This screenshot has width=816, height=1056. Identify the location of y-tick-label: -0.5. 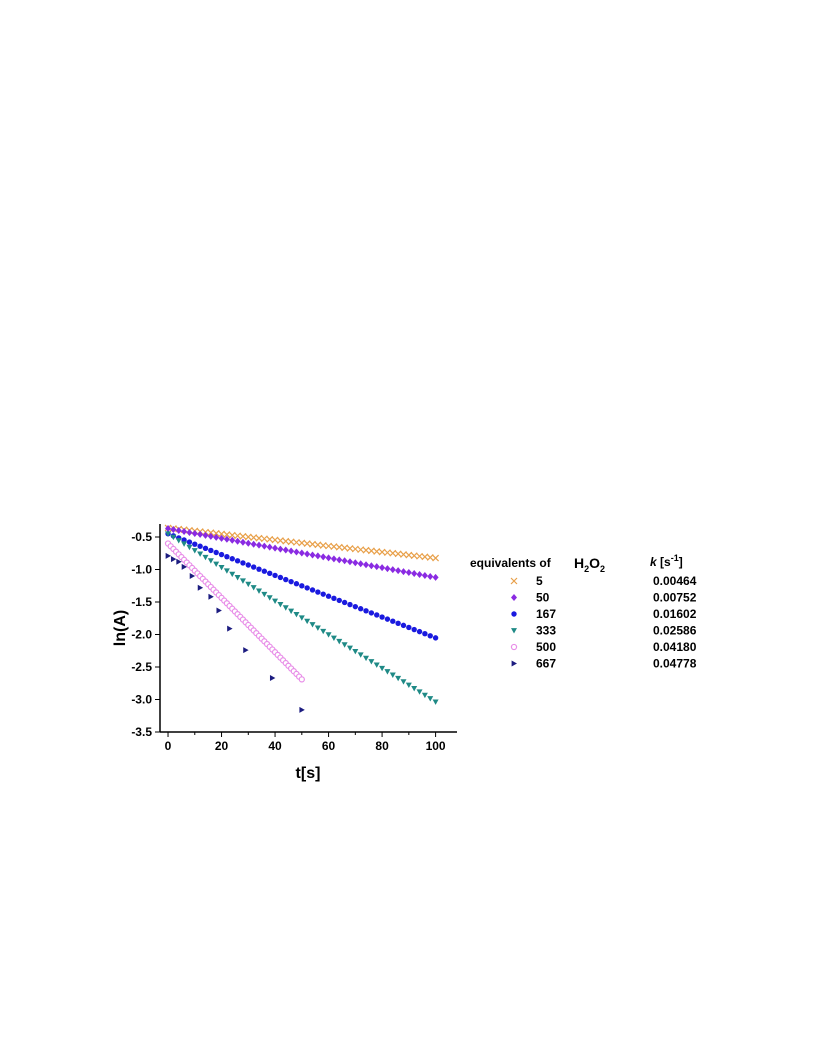
(141, 537).